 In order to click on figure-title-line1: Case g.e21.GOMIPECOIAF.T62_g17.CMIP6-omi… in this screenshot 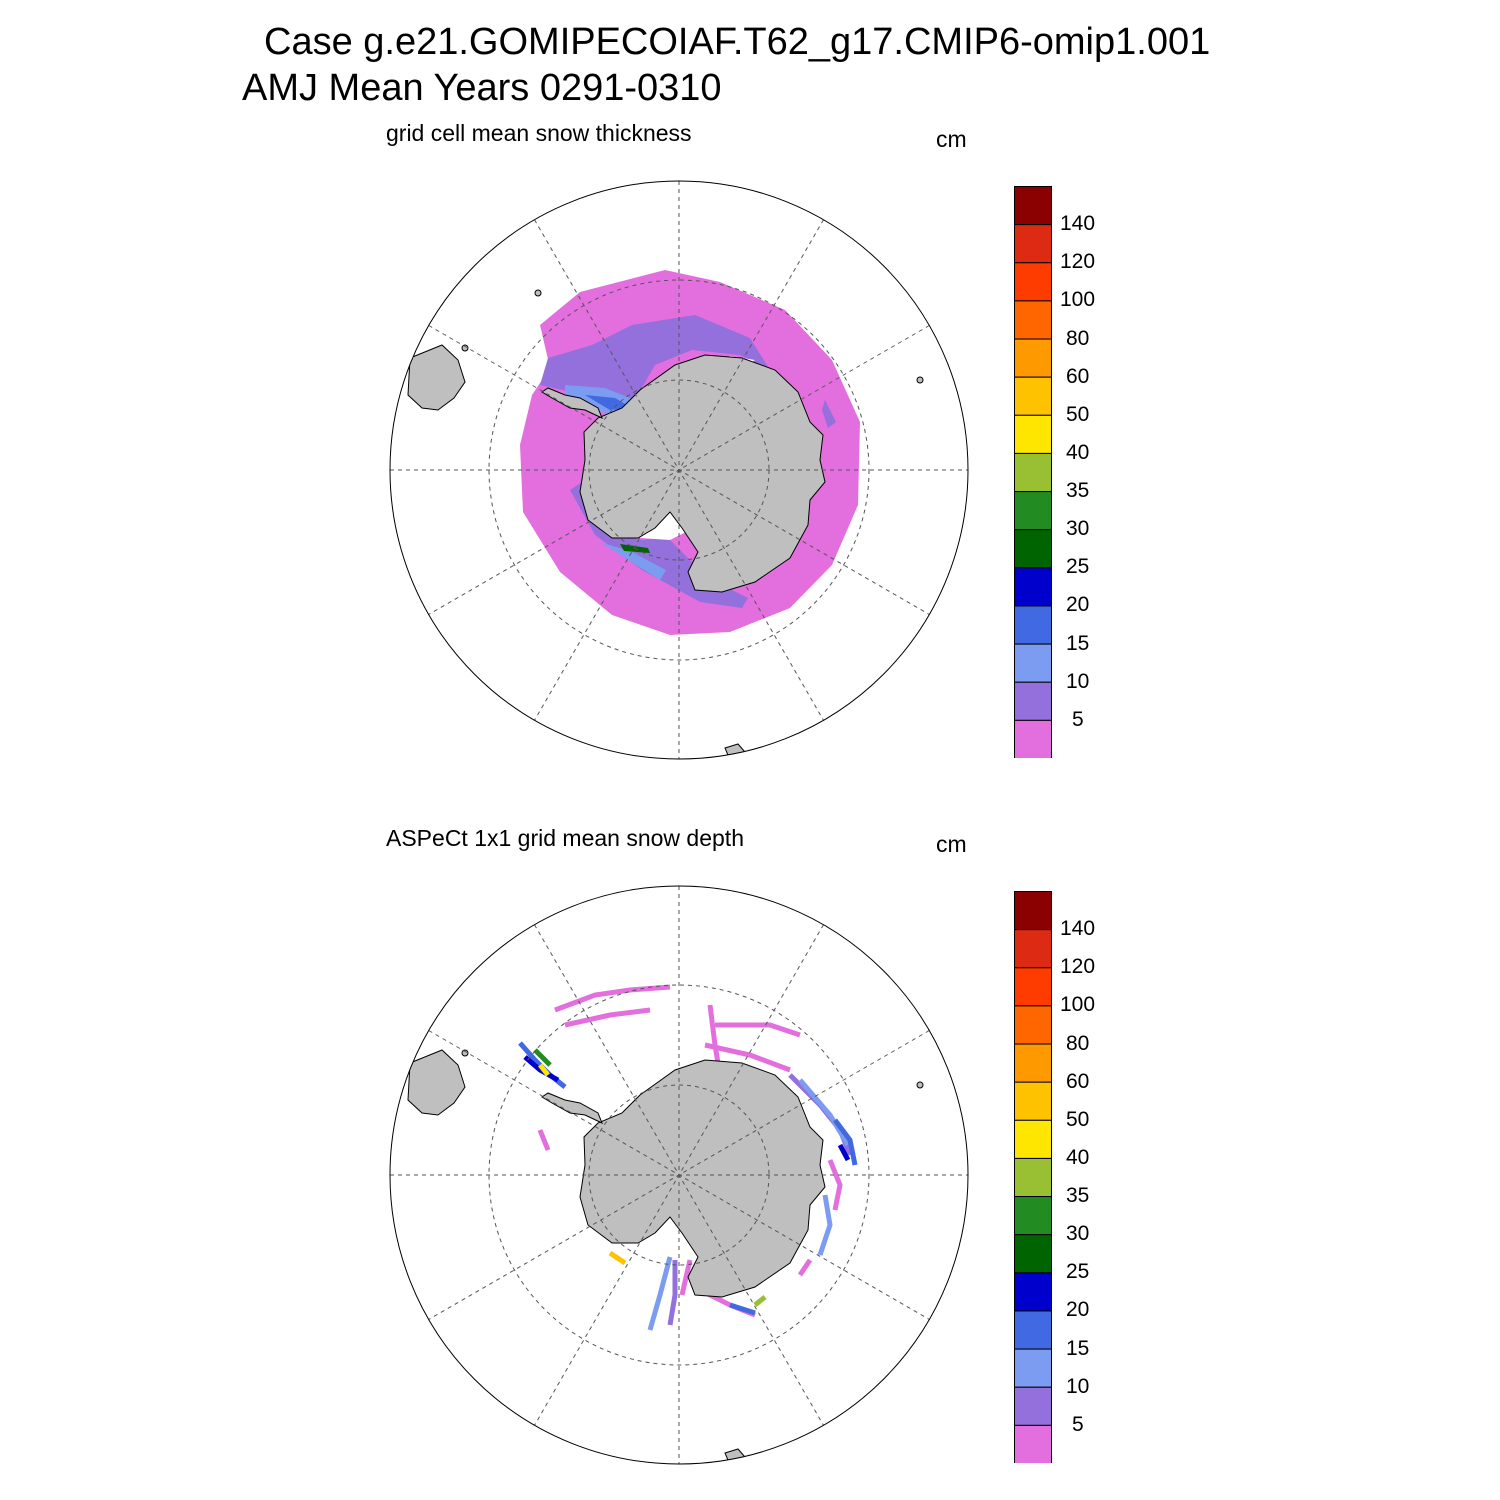, I will do `click(737, 42)`.